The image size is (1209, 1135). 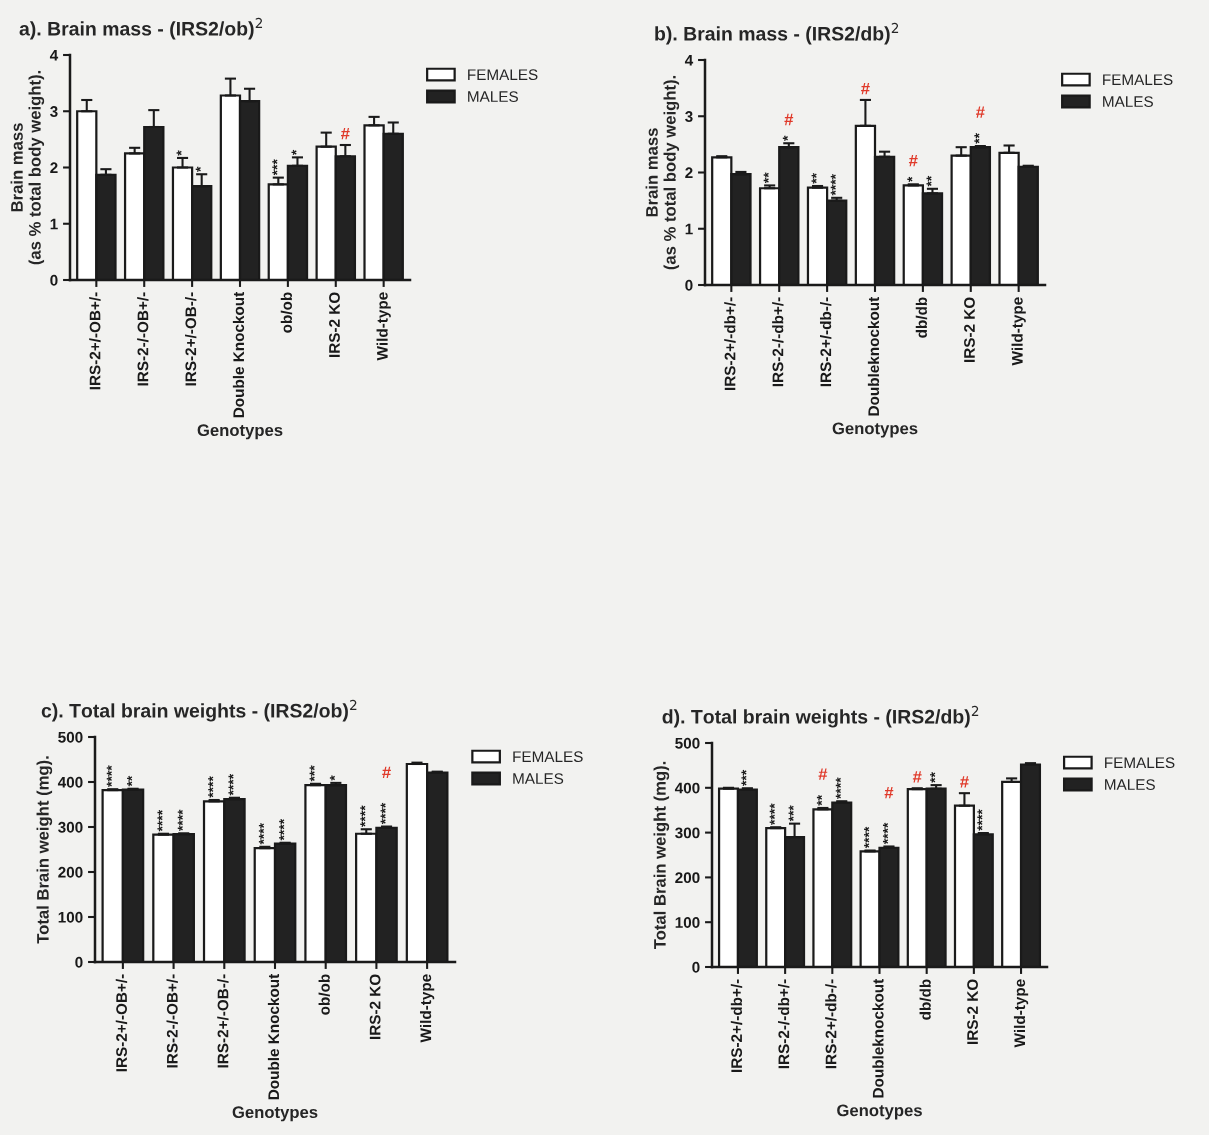 What do you see at coordinates (730, 344) in the screenshot?
I see `x-tick-label: IRS-2+/-db+/-` at bounding box center [730, 344].